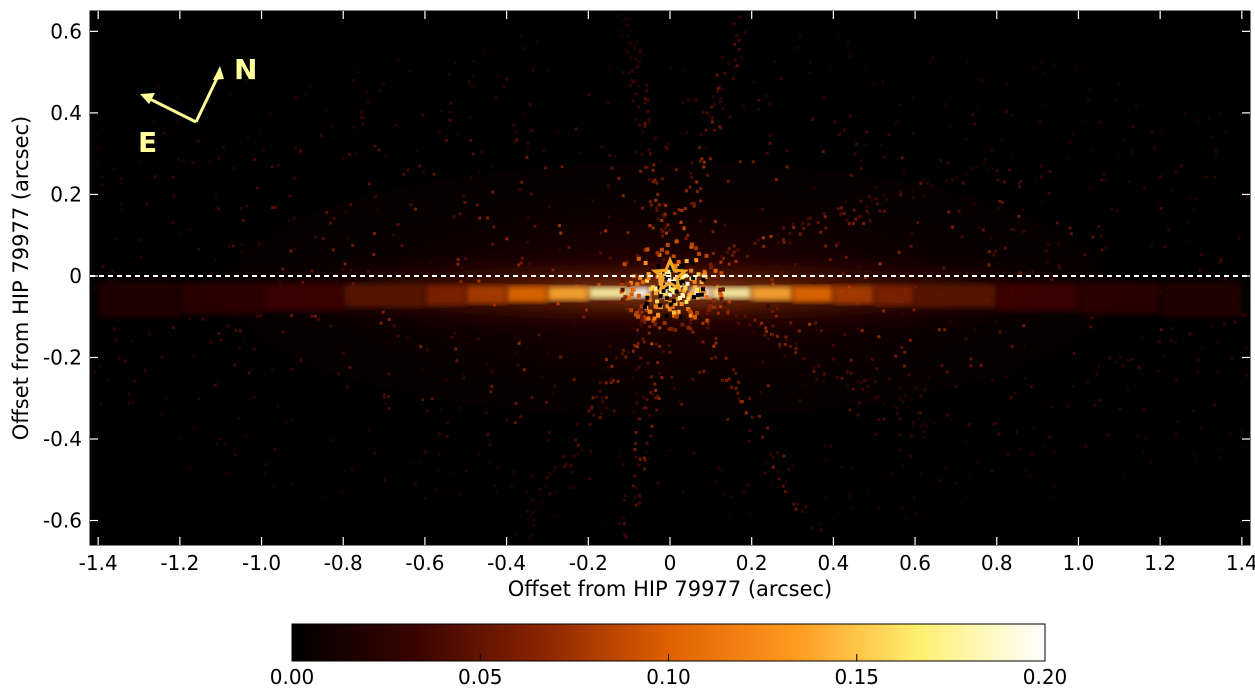 The height and width of the screenshot is (689, 1255). I want to click on colorbar: 0.00 0.05 0.10 0.15 0.20, so click(668, 656).